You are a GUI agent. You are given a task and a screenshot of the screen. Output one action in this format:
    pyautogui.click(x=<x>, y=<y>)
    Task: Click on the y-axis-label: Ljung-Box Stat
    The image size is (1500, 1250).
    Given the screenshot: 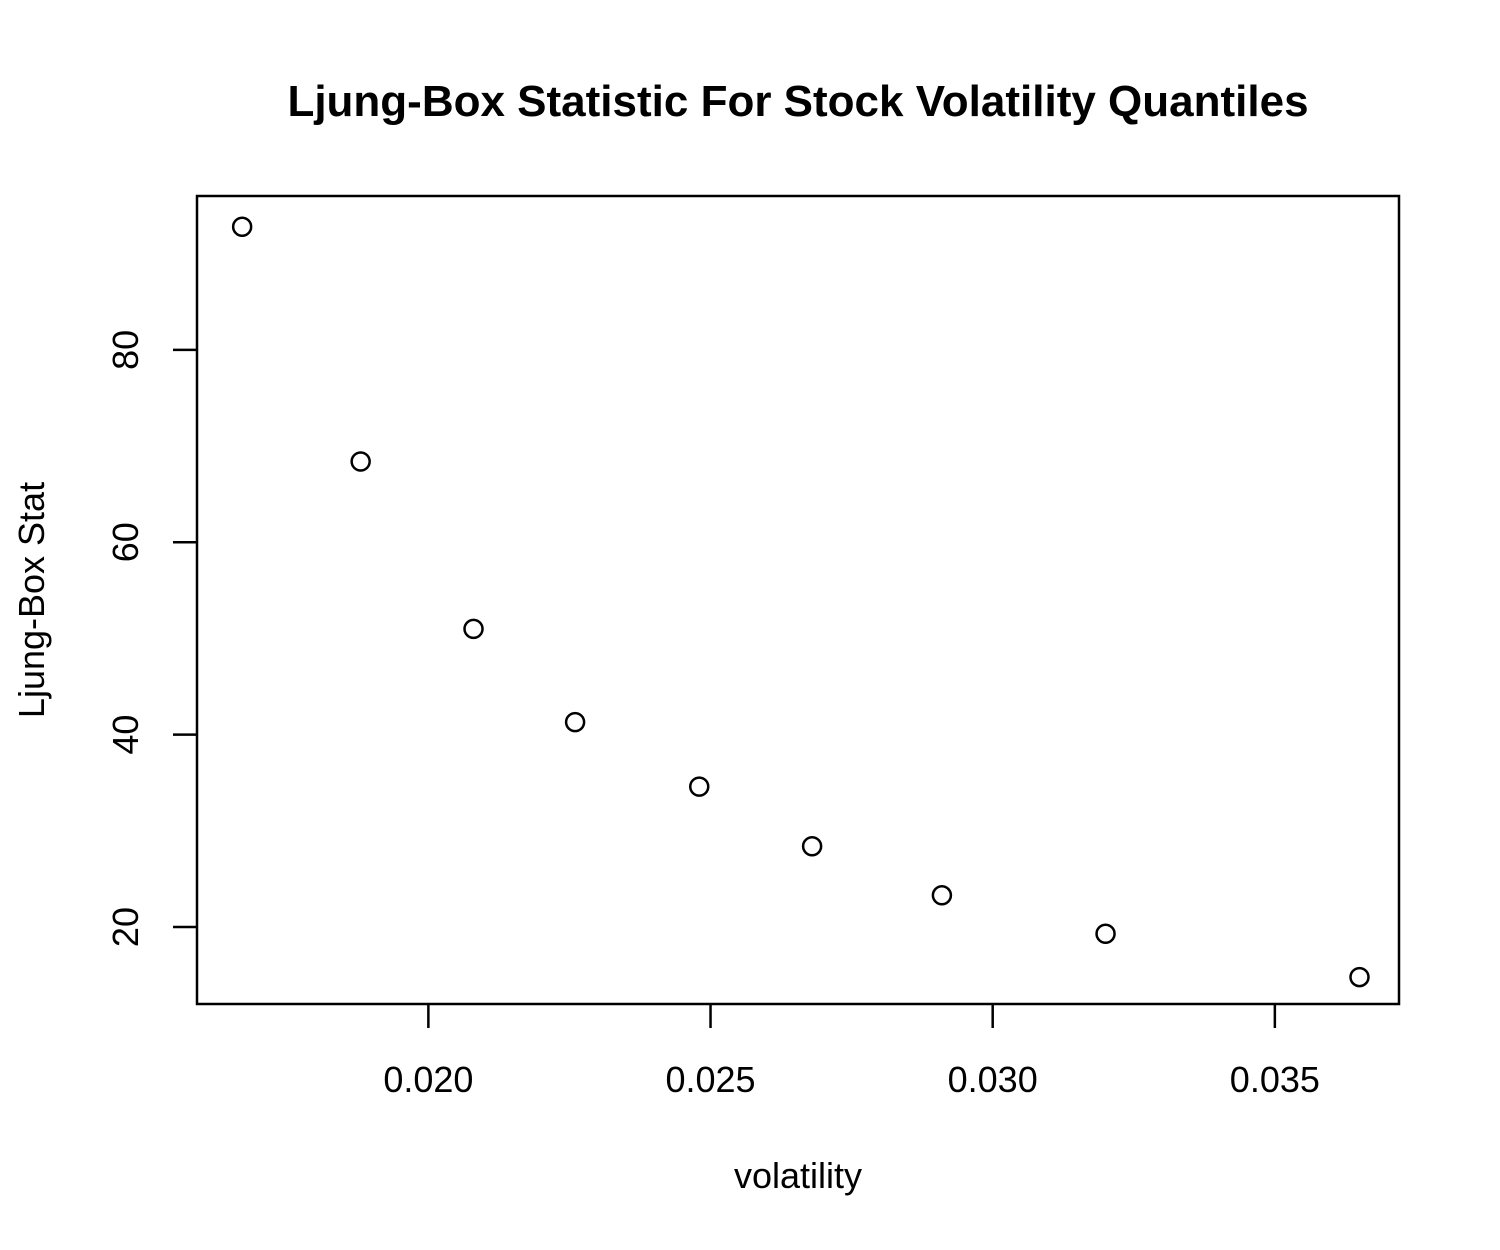 What is the action you would take?
    pyautogui.click(x=31, y=600)
    